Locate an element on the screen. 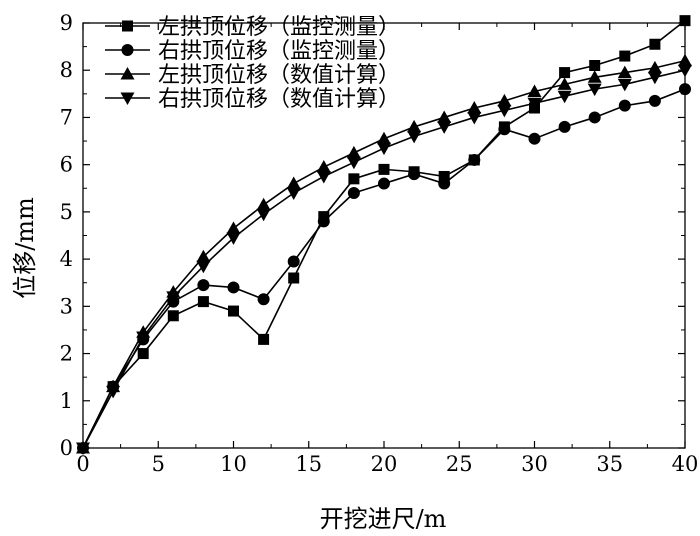 The height and width of the screenshot is (536, 700). legend-item-3: 左拱顶位移（数值计算） is located at coordinates (252, 75).